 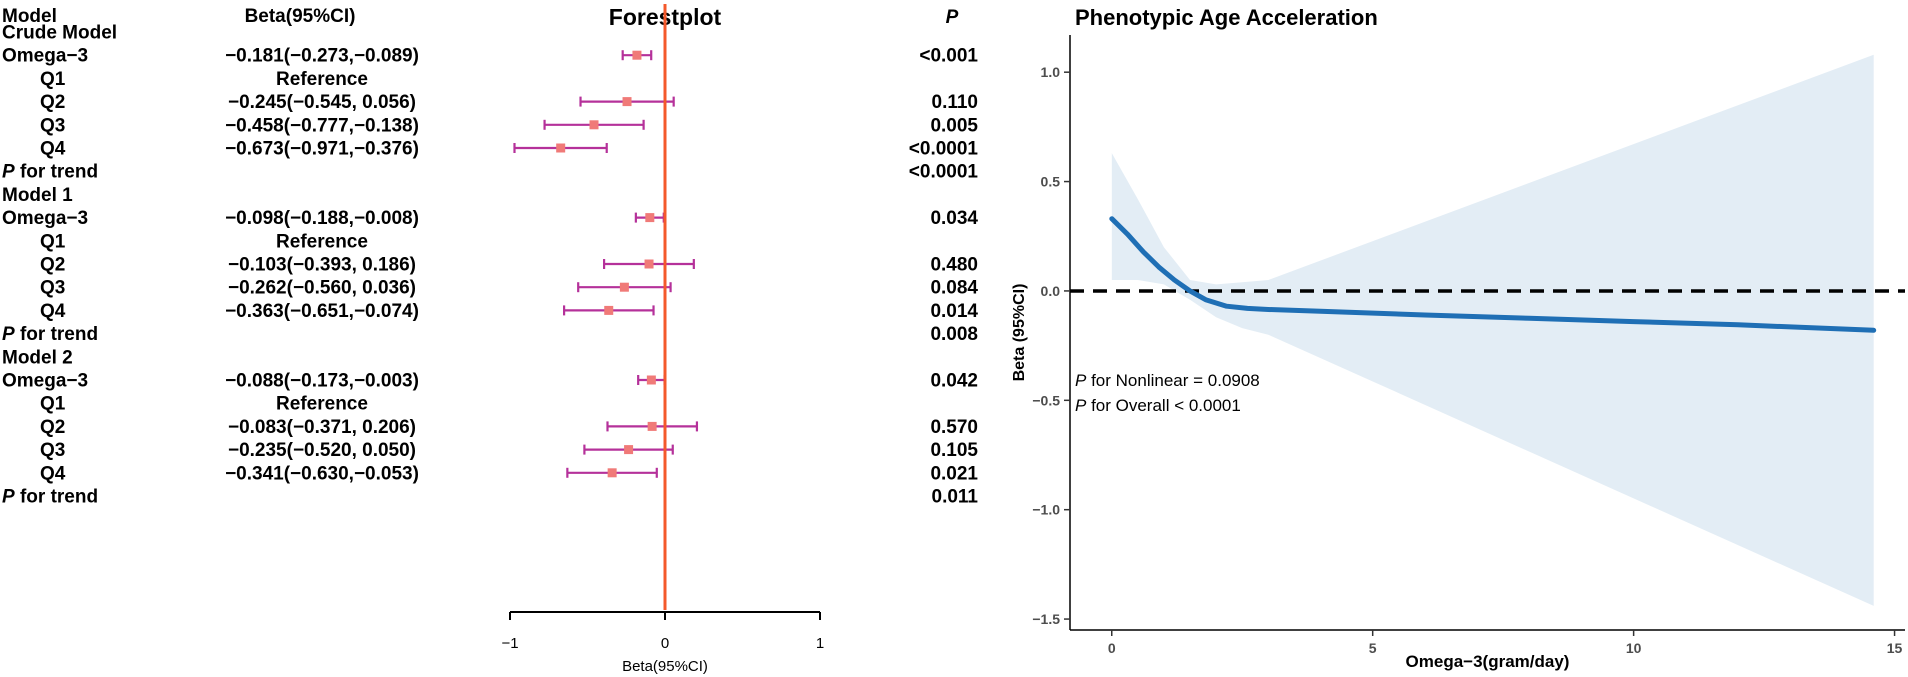 What do you see at coordinates (1051, 72) in the screenshot?
I see `y-tick-label: 1.0` at bounding box center [1051, 72].